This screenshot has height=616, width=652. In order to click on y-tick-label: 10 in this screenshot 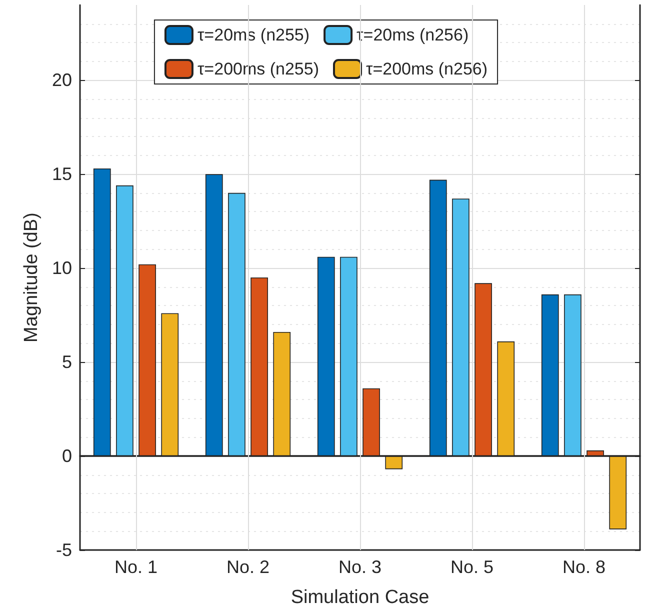, I will do `click(62, 268)`.